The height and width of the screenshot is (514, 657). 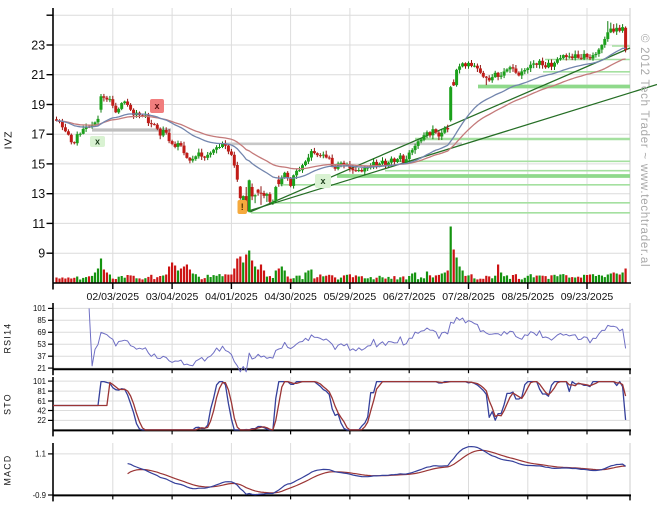 What do you see at coordinates (41, 254) in the screenshot?
I see `svg-text: 9` at bounding box center [41, 254].